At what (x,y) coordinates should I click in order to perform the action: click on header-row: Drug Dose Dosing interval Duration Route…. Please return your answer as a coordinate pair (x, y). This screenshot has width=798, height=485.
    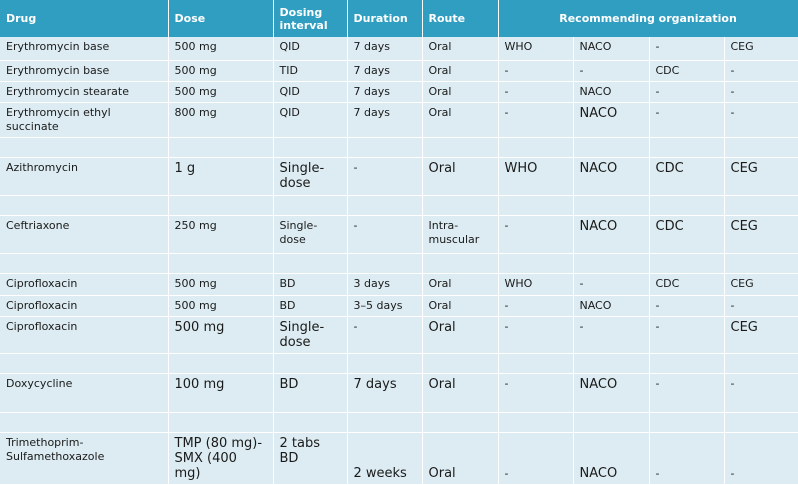
    Looking at the image, I should click on (399, 18).